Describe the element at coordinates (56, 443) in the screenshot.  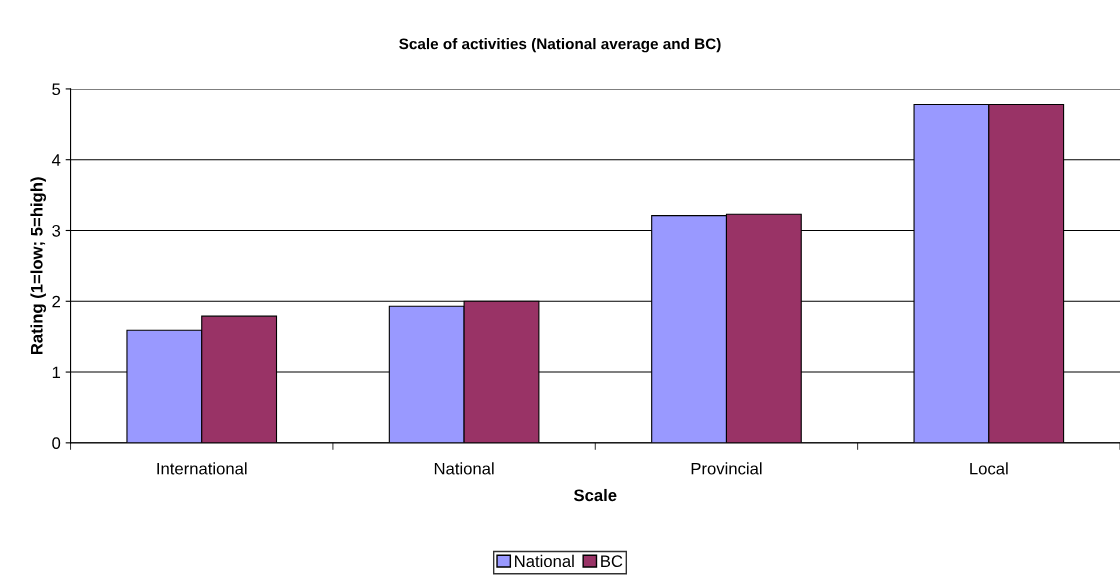
I see `y-tick-label: 0` at that location.